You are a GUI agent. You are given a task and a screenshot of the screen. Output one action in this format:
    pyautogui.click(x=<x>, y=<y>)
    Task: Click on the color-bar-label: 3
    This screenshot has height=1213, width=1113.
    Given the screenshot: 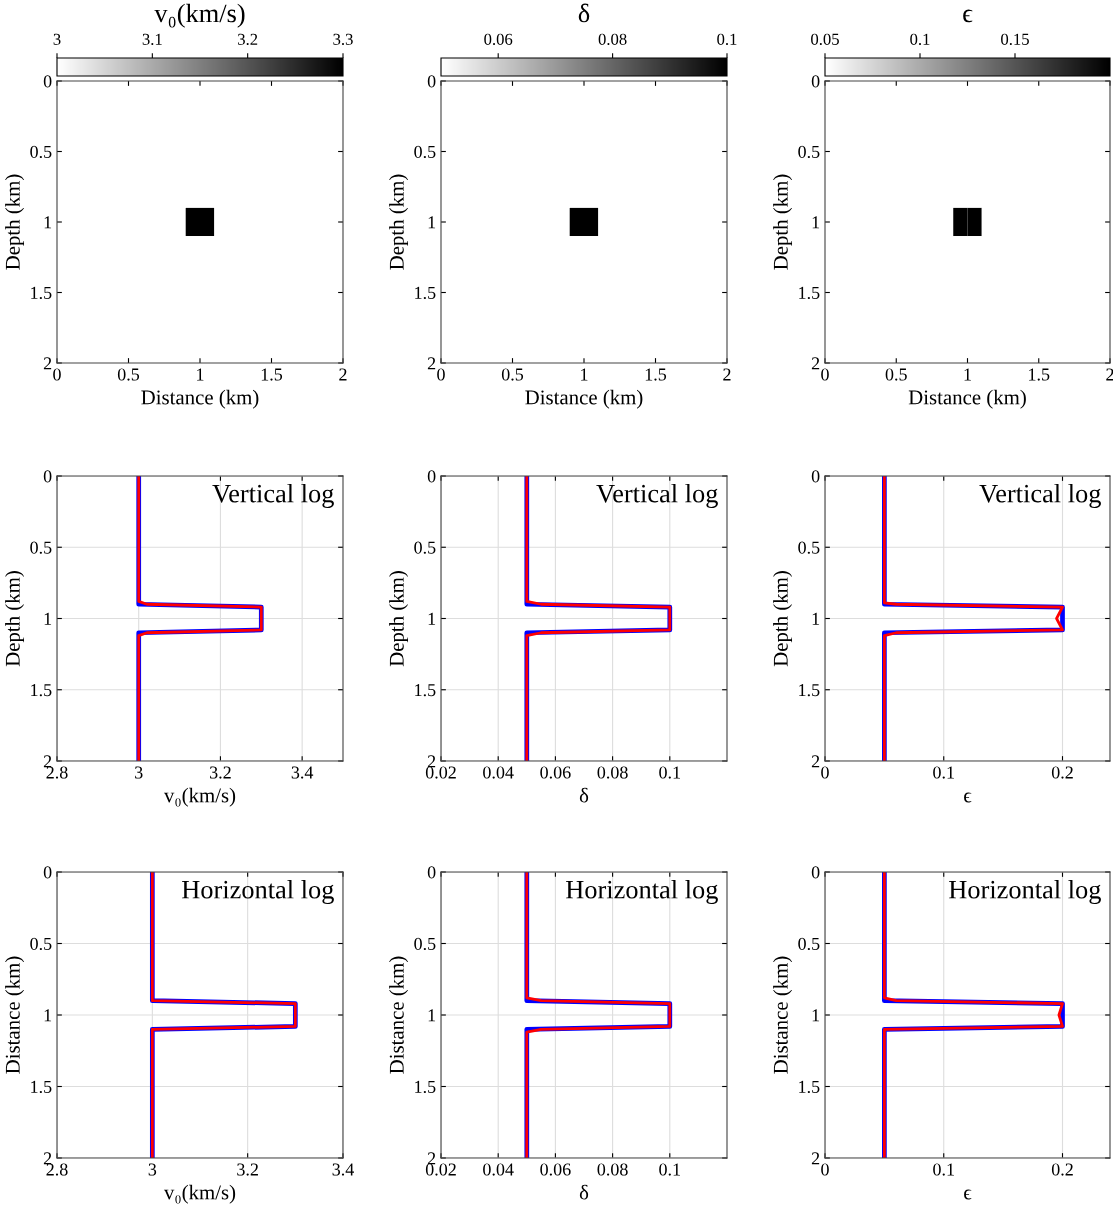 What is the action you would take?
    pyautogui.click(x=57, y=39)
    